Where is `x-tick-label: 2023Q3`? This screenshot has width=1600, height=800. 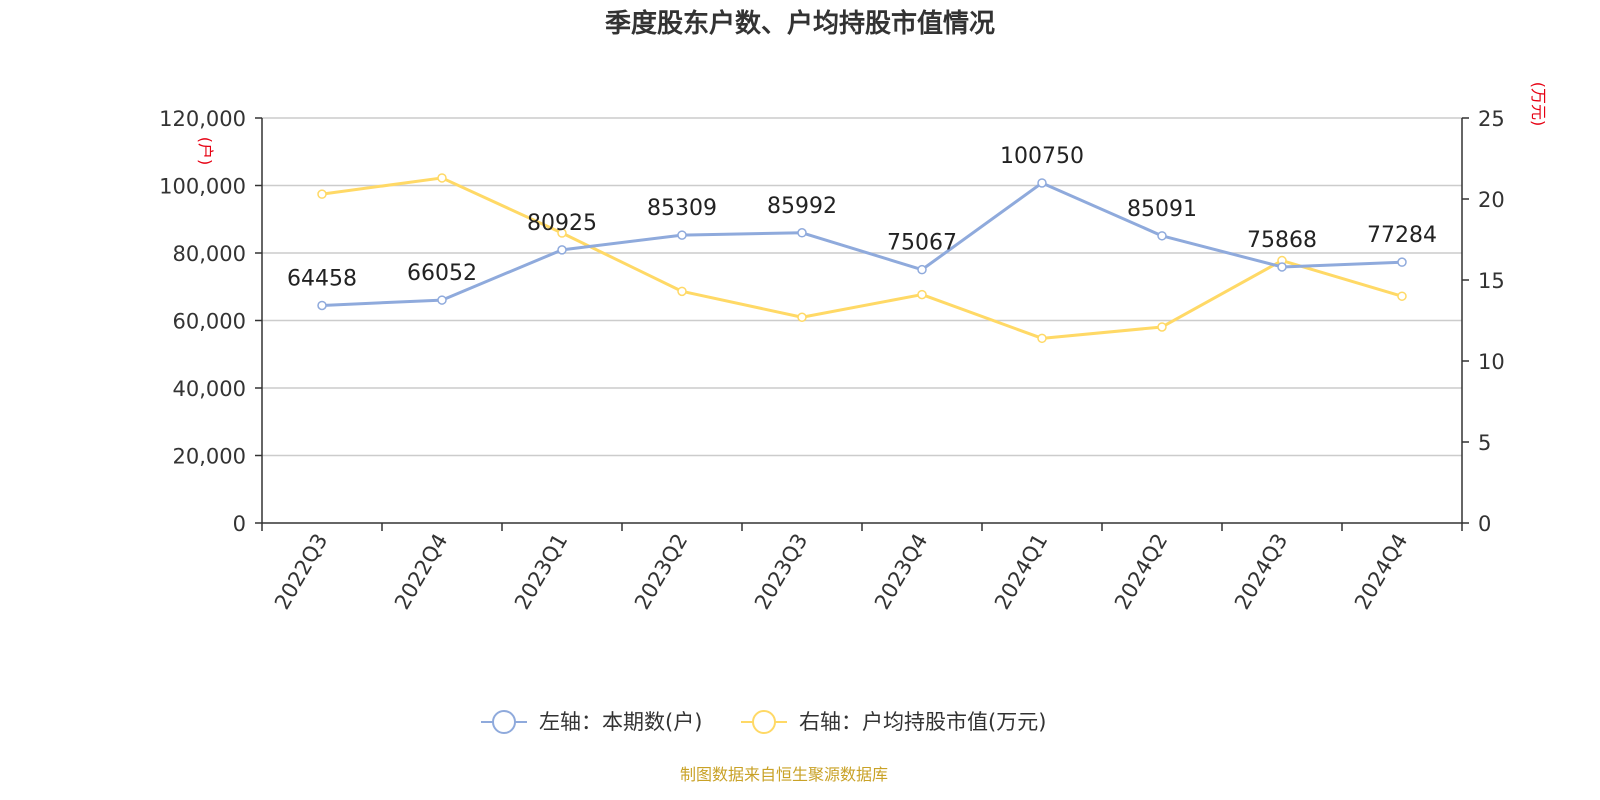 x-tick-label: 2023Q3 is located at coordinates (781, 572).